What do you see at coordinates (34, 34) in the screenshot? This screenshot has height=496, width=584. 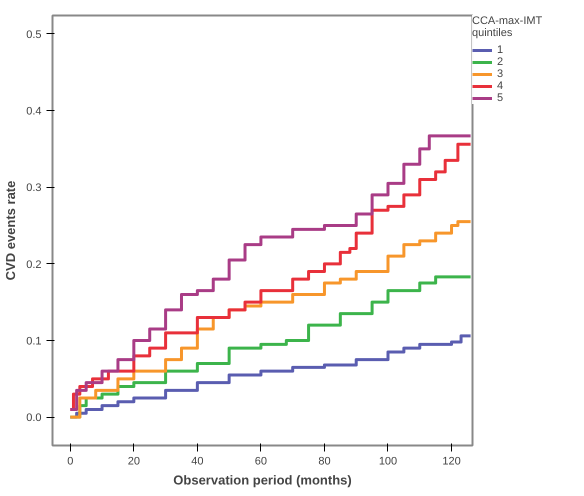 I see `y-tick-label: 0.5` at bounding box center [34, 34].